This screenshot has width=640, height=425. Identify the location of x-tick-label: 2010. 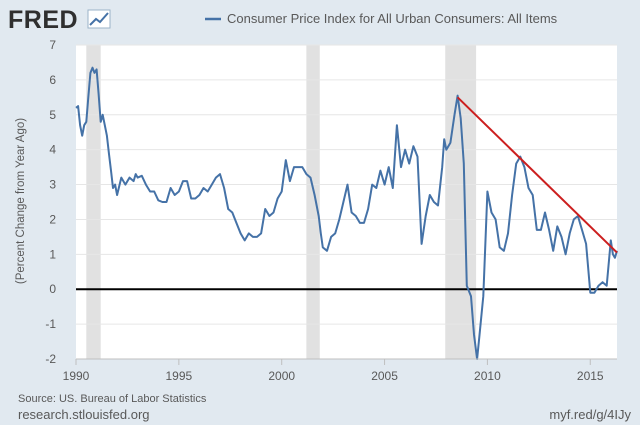
(487, 376).